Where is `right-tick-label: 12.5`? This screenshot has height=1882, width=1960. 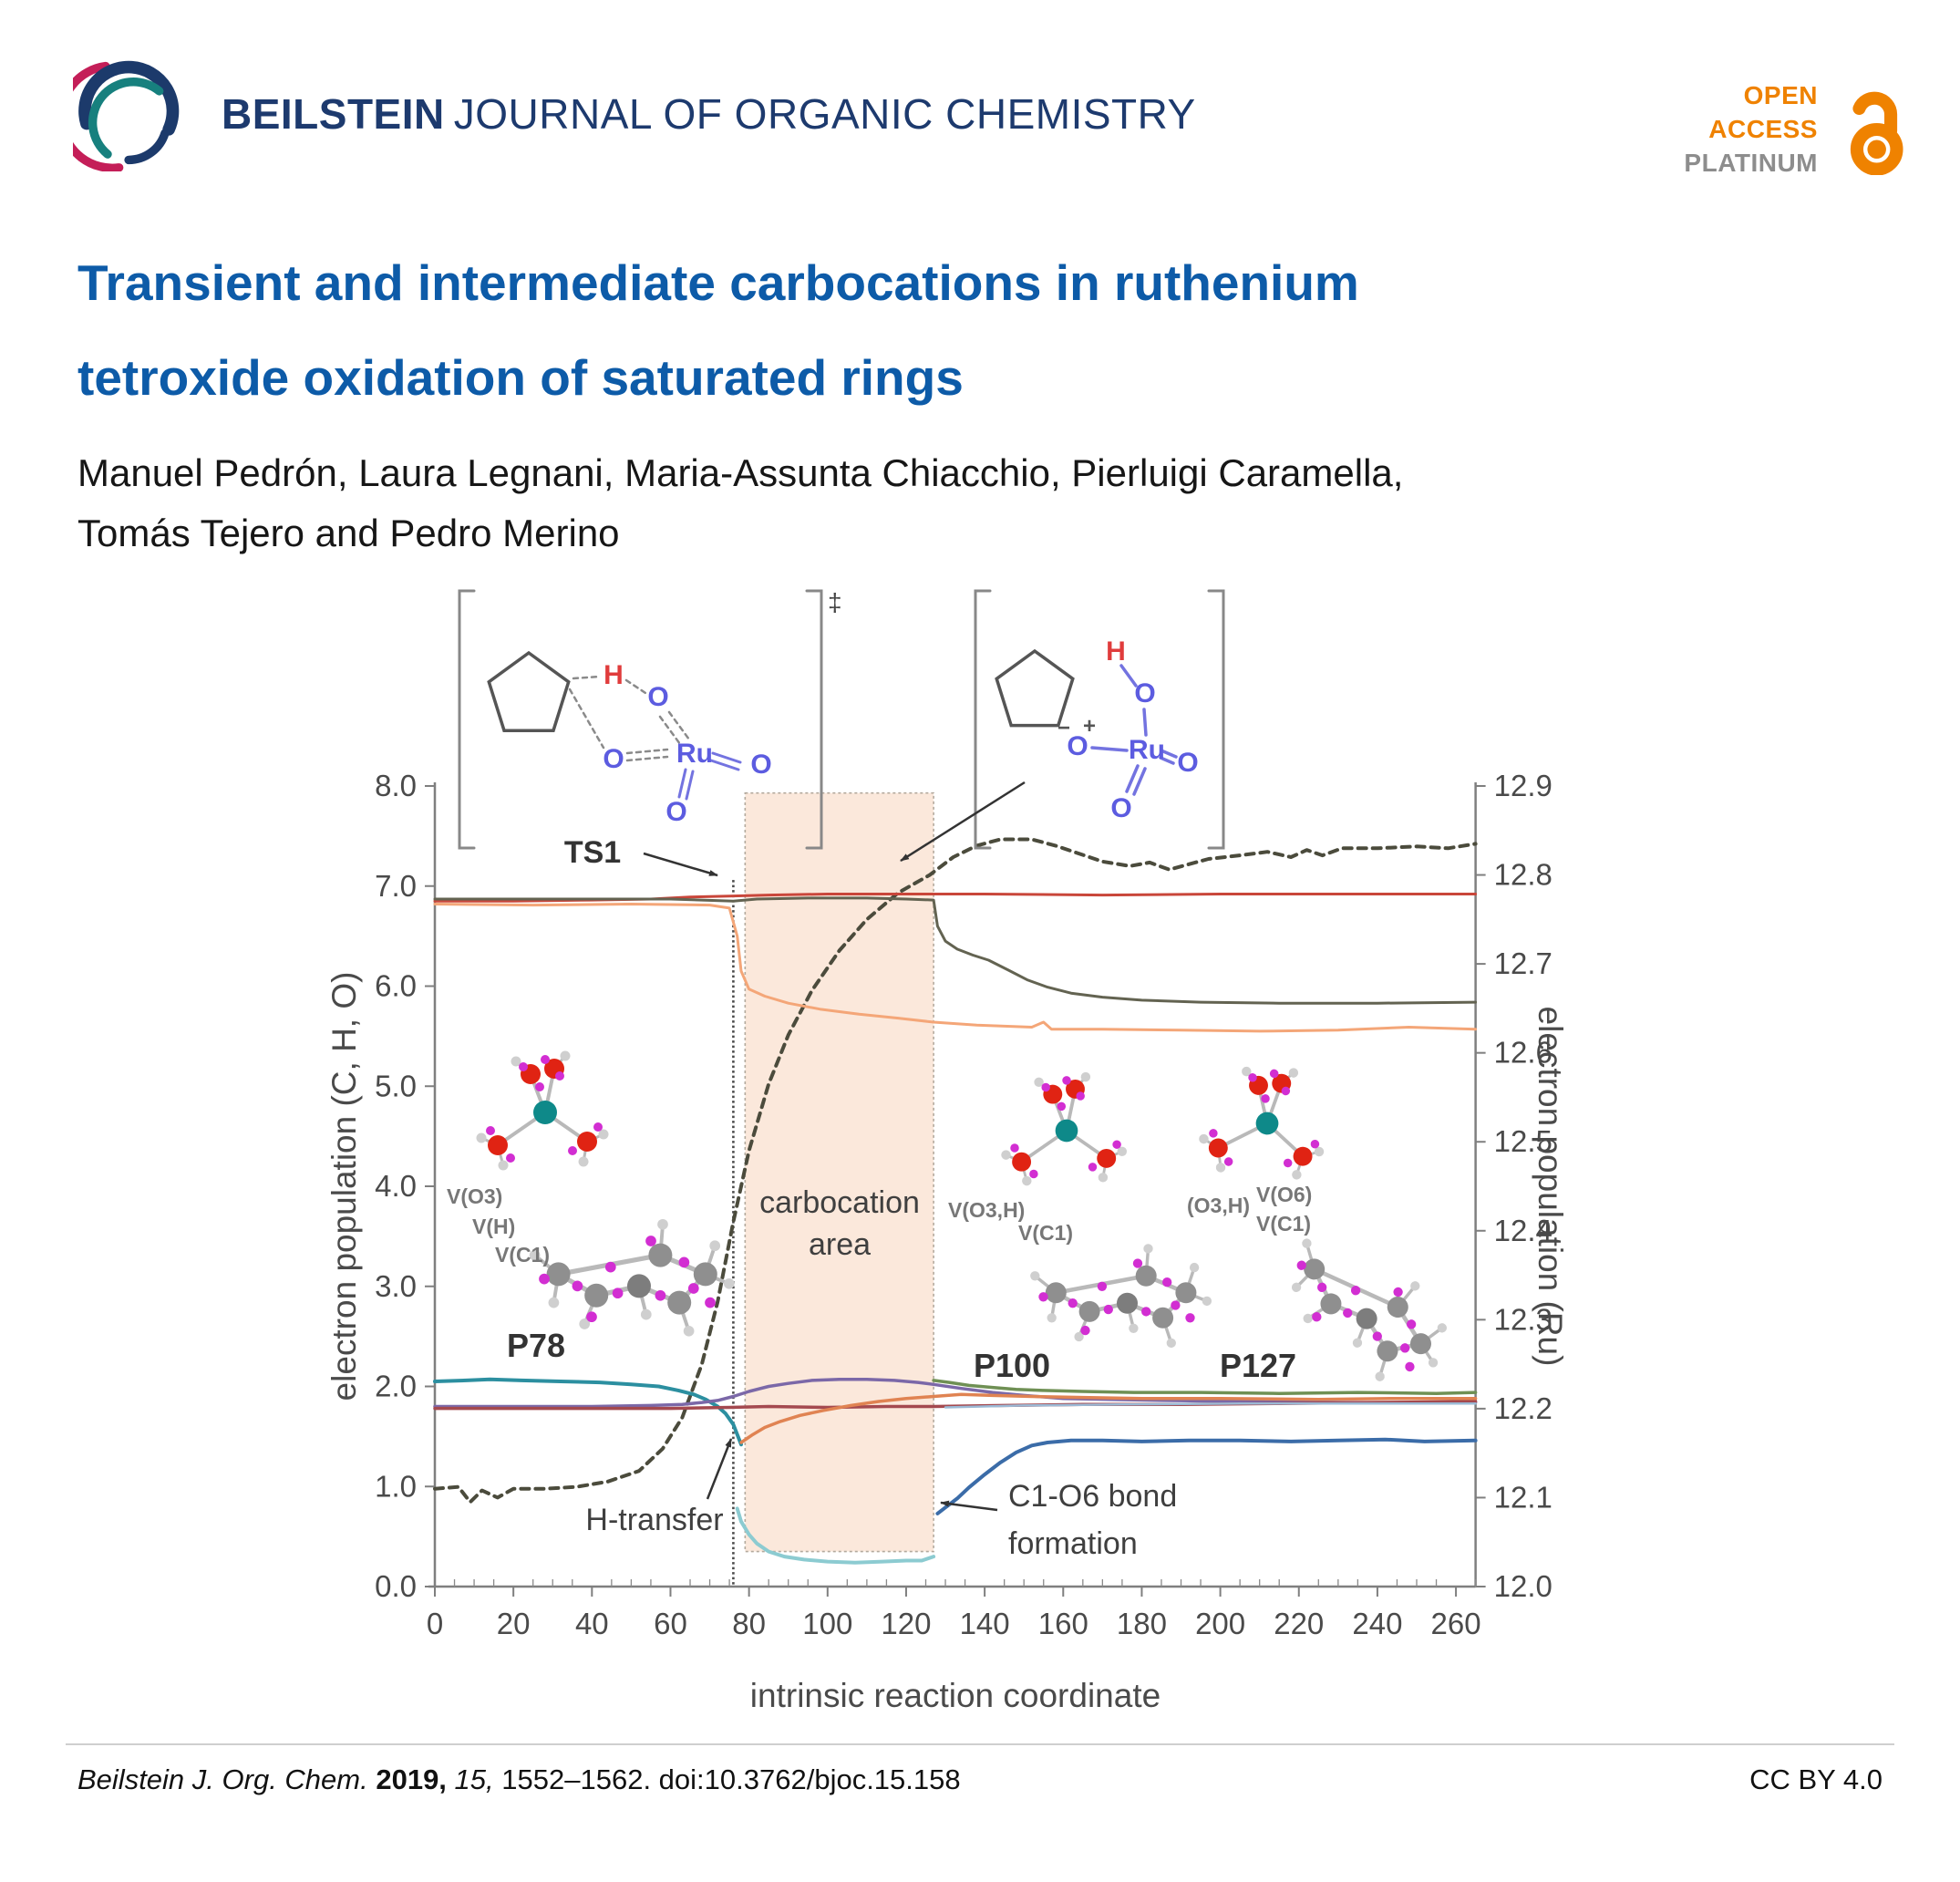
right-tick-label: 12.5 is located at coordinates (1523, 1141).